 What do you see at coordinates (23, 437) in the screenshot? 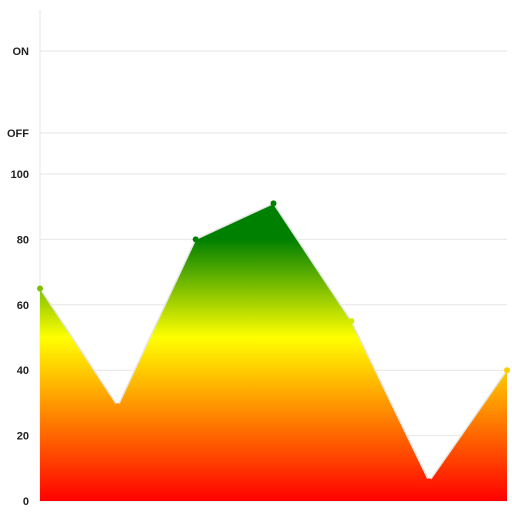
I see `y-tick-label-20: 20` at bounding box center [23, 437].